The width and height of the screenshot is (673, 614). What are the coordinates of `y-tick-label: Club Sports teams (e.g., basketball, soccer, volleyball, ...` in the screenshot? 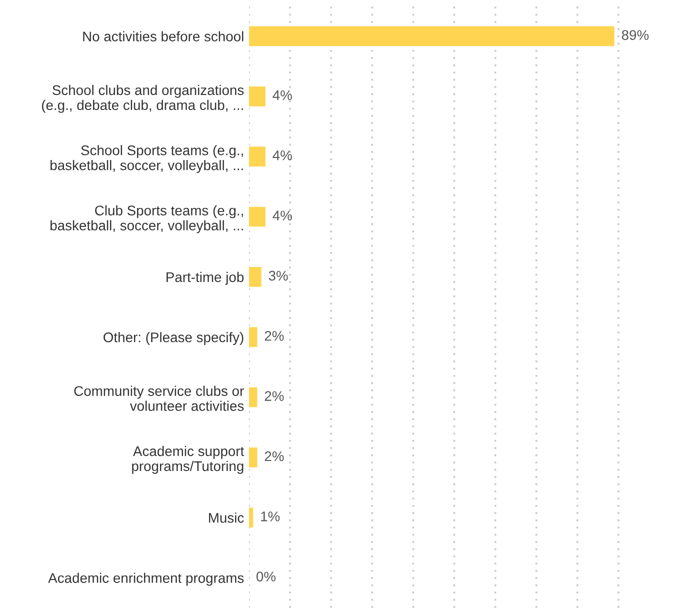 It's located at (146, 219).